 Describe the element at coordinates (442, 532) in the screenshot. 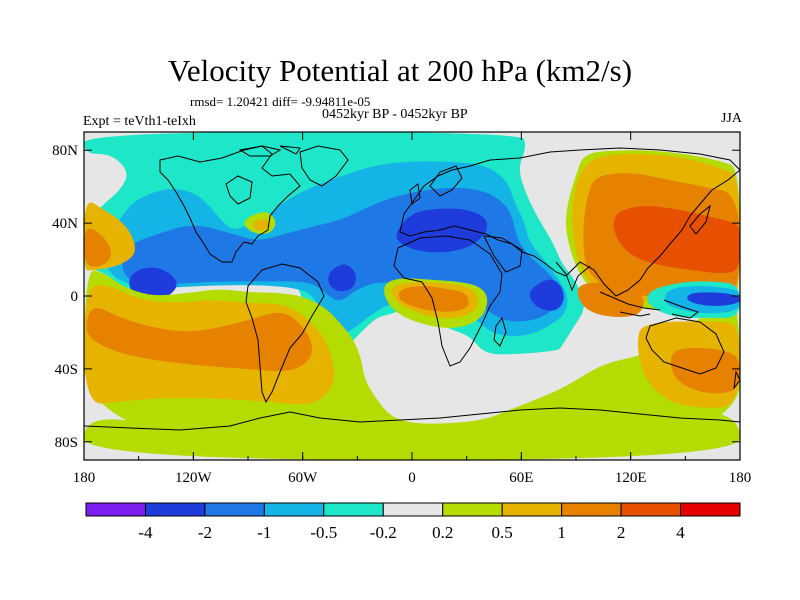

I see `colorbar-label: 0.2` at that location.